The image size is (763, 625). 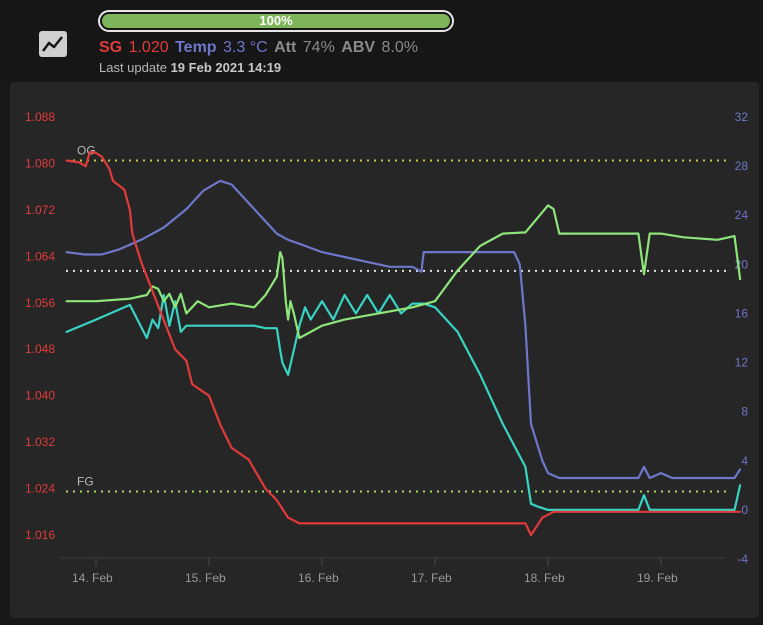 I want to click on progress-fill, so click(x=276, y=21).